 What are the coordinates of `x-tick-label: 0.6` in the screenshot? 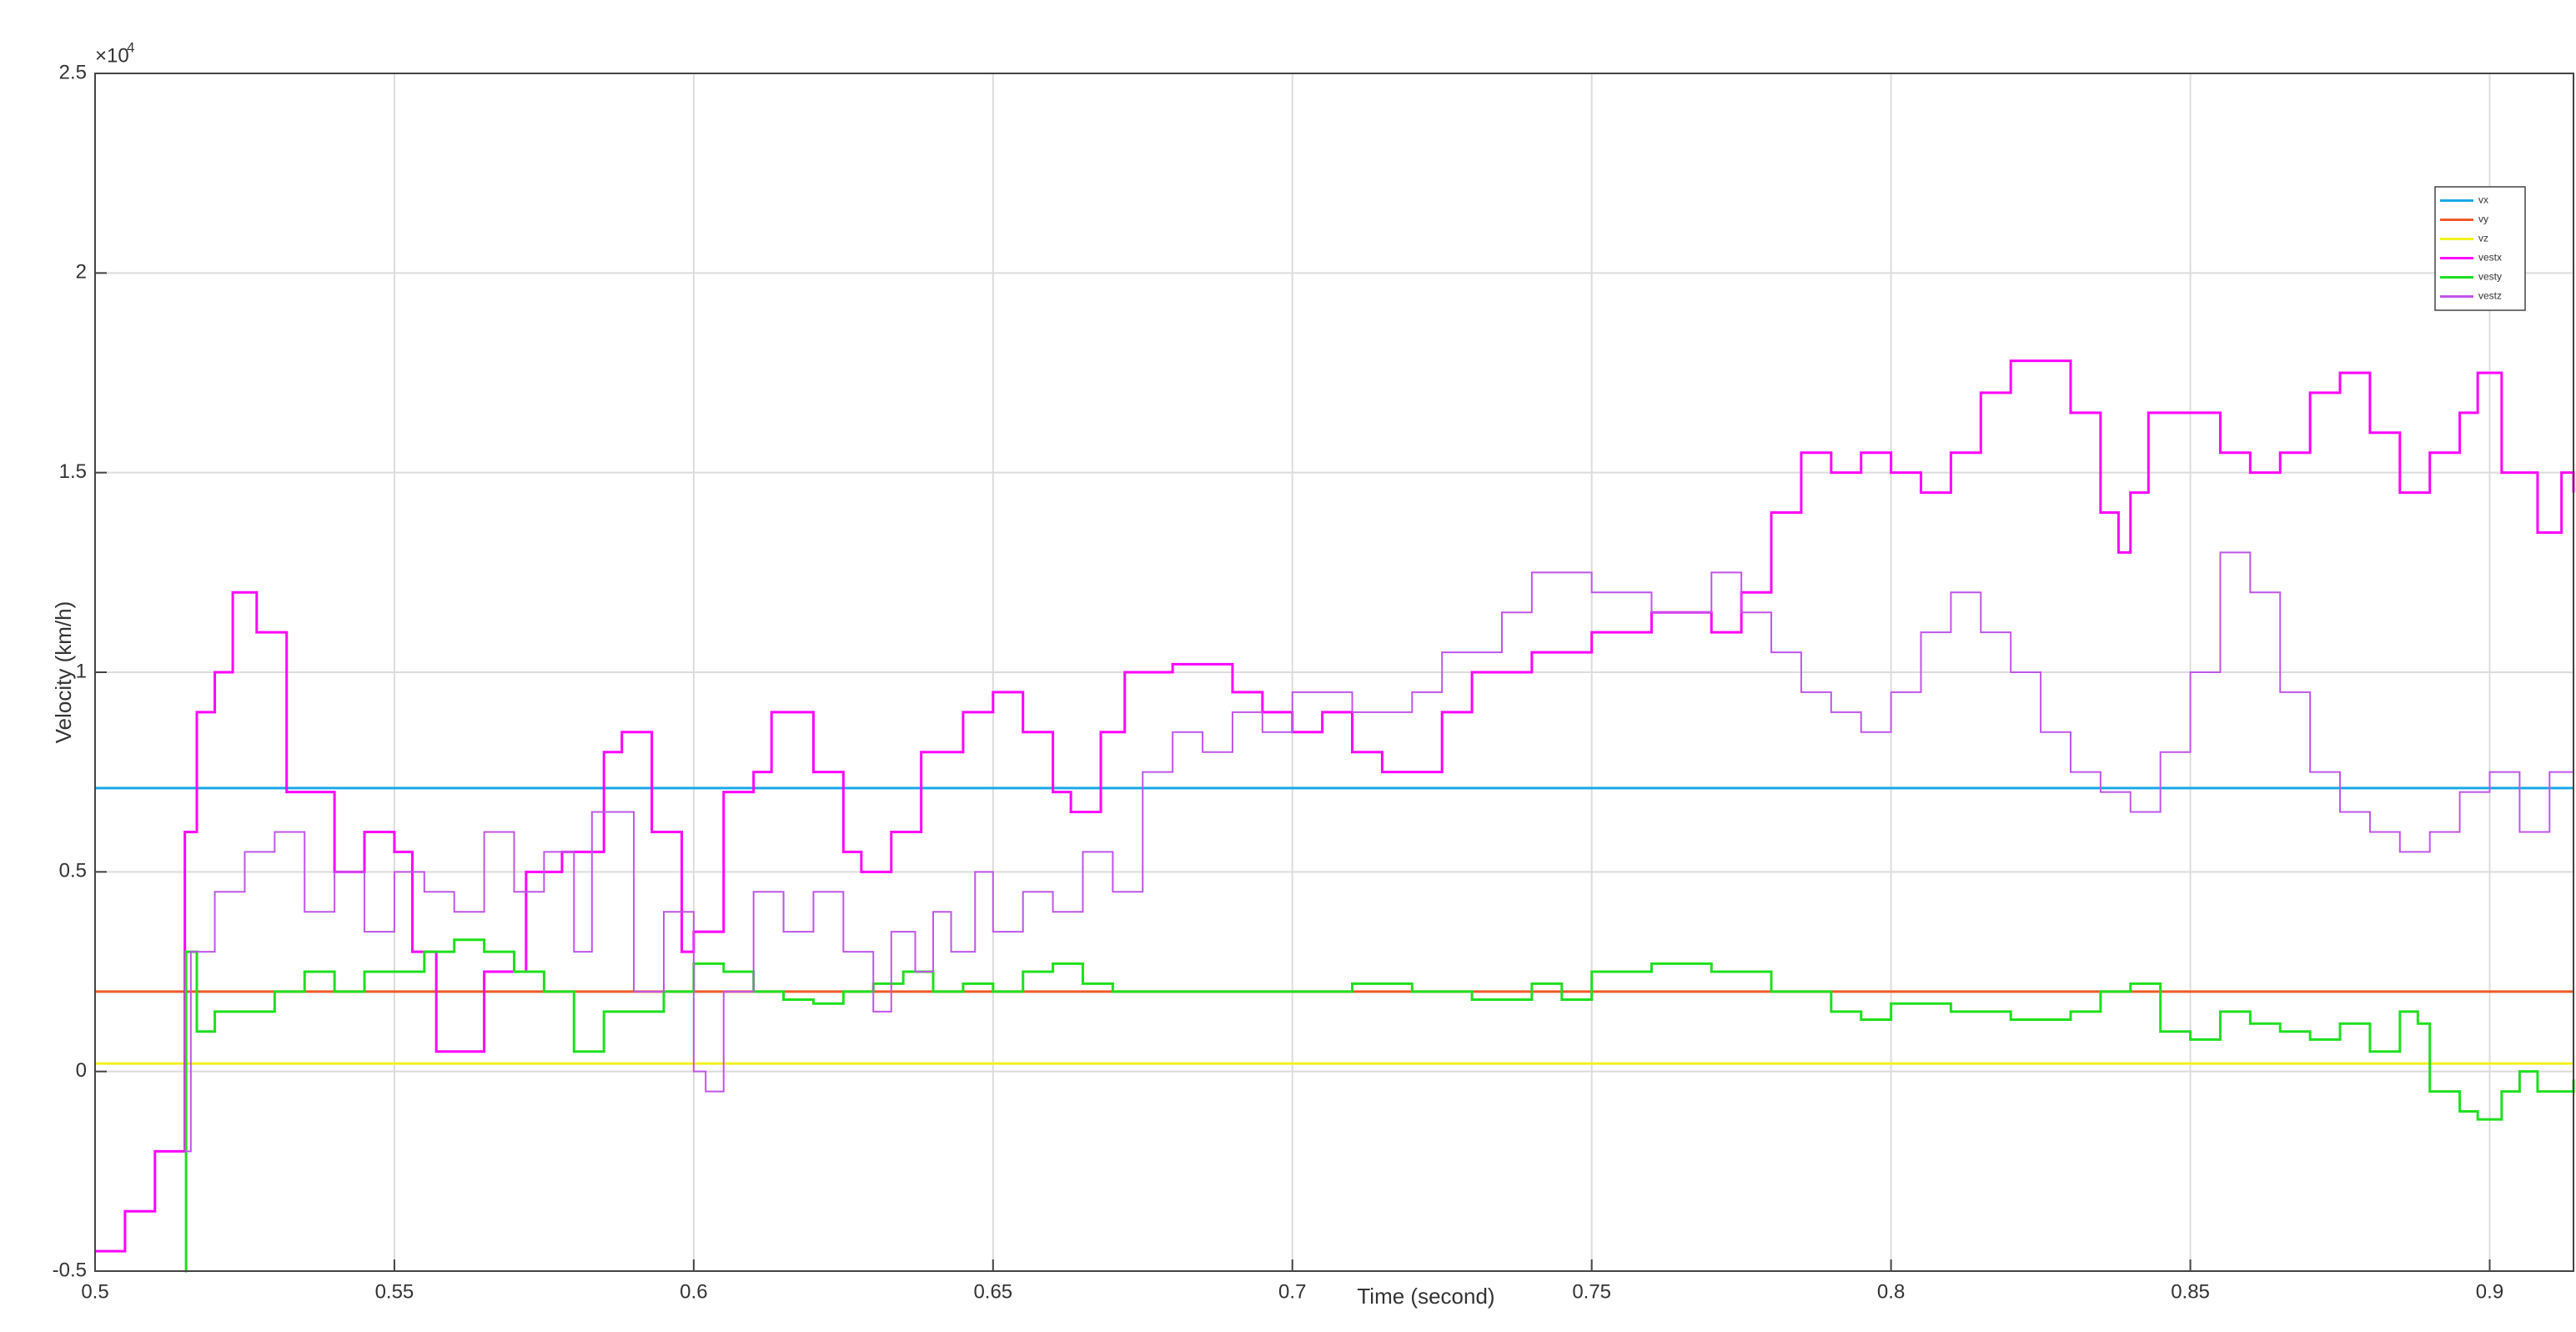 It's located at (693, 1291).